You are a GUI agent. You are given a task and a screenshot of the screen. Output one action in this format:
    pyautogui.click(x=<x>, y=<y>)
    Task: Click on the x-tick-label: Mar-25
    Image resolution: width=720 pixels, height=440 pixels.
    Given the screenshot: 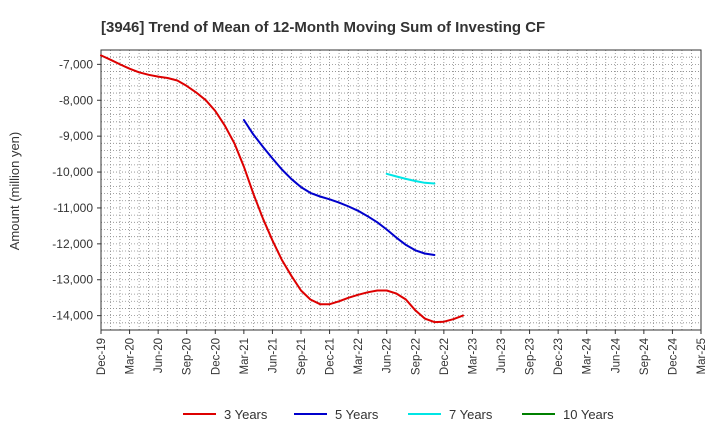 What is the action you would take?
    pyautogui.click(x=702, y=356)
    